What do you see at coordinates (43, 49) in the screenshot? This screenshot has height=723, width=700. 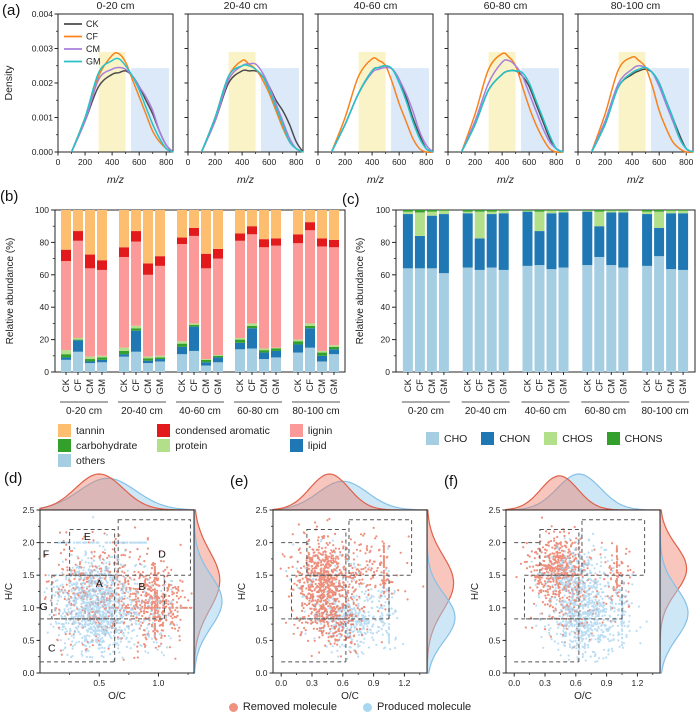 I see `svg-text: 0.003` at bounding box center [43, 49].